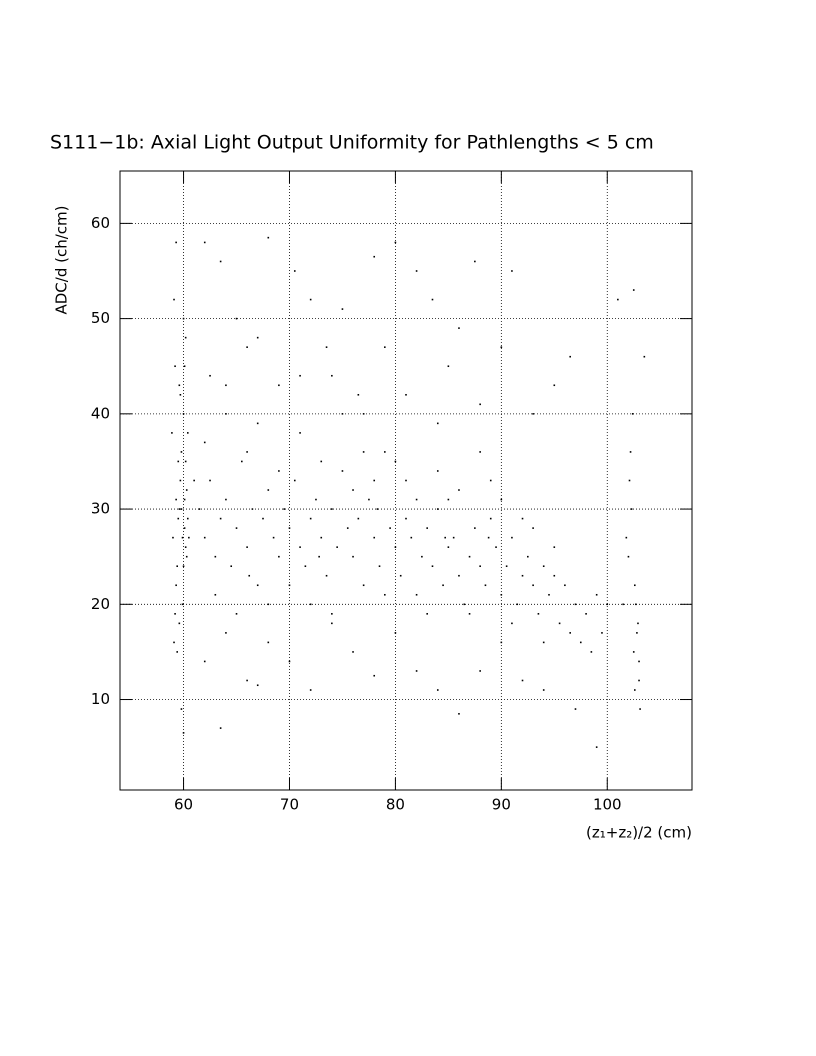 This screenshot has width=816, height=1056. Describe the element at coordinates (100, 318) in the screenshot. I see `y-tick-label: 50` at that location.